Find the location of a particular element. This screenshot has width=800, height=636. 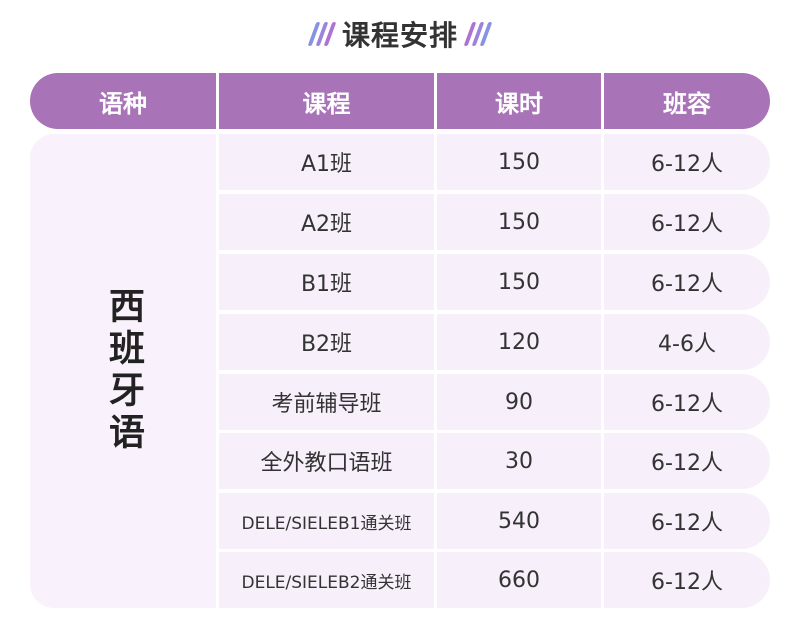

course-cell: B2班 is located at coordinates (326, 342).